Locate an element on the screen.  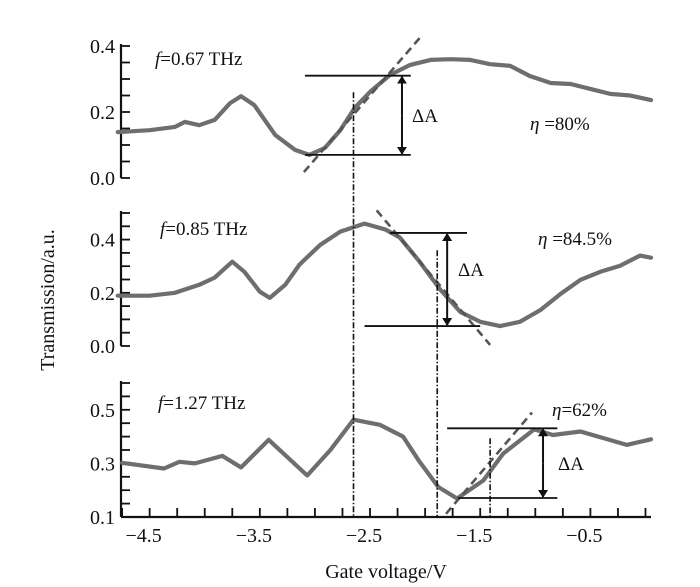
x-tick-label: −3.5 is located at coordinates (254, 536).